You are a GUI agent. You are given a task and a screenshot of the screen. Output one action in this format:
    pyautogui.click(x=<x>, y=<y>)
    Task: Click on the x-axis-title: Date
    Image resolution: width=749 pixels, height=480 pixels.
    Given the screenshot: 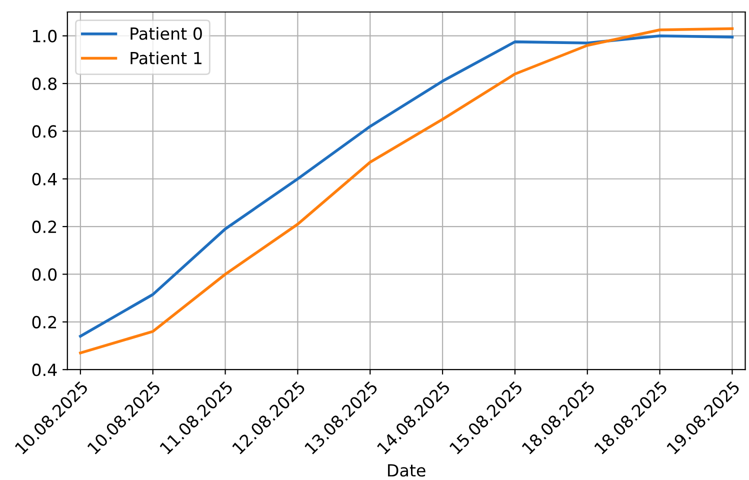 What is the action you would take?
    pyautogui.click(x=407, y=470)
    